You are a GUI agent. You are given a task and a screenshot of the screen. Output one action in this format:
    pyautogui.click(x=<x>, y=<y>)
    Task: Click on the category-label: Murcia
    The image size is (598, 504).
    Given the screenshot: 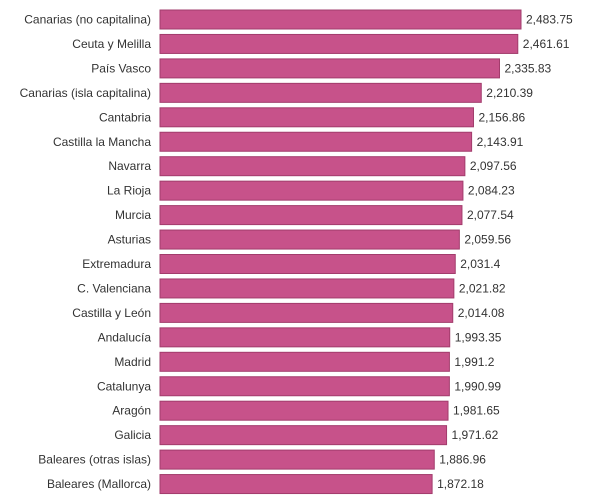 What is the action you would take?
    pyautogui.click(x=133, y=215)
    